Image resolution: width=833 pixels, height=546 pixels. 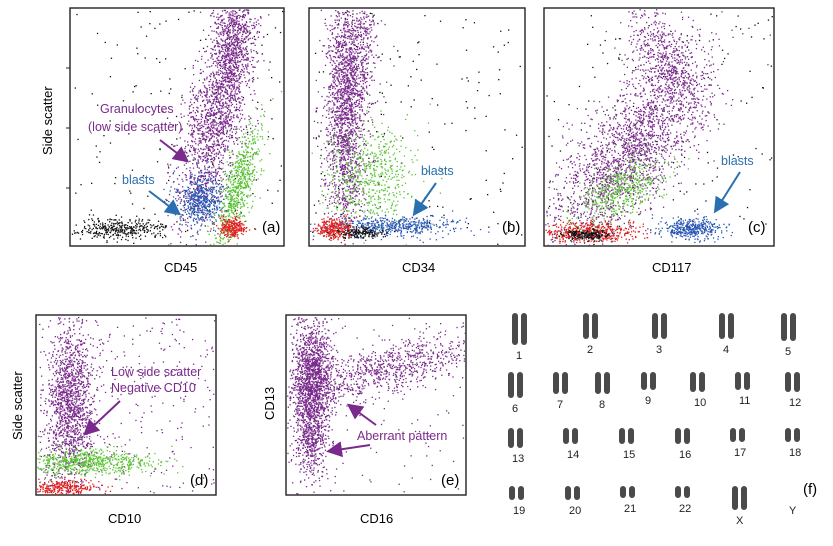 I want to click on chromosome-label-15: 15, so click(x=629, y=455).